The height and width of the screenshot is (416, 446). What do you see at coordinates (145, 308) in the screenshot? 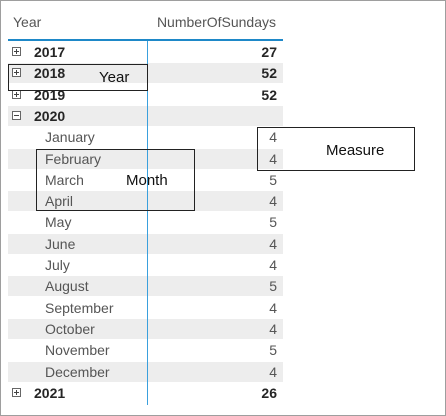
I see `month-row: September 4` at bounding box center [145, 308].